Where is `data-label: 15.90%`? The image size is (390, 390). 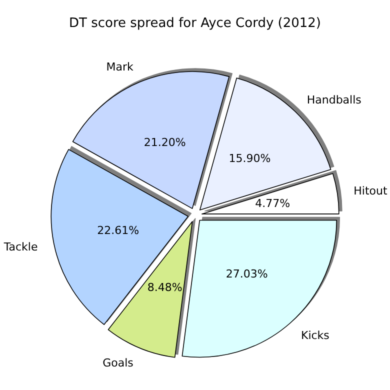
data-label: 15.90% is located at coordinates (249, 159).